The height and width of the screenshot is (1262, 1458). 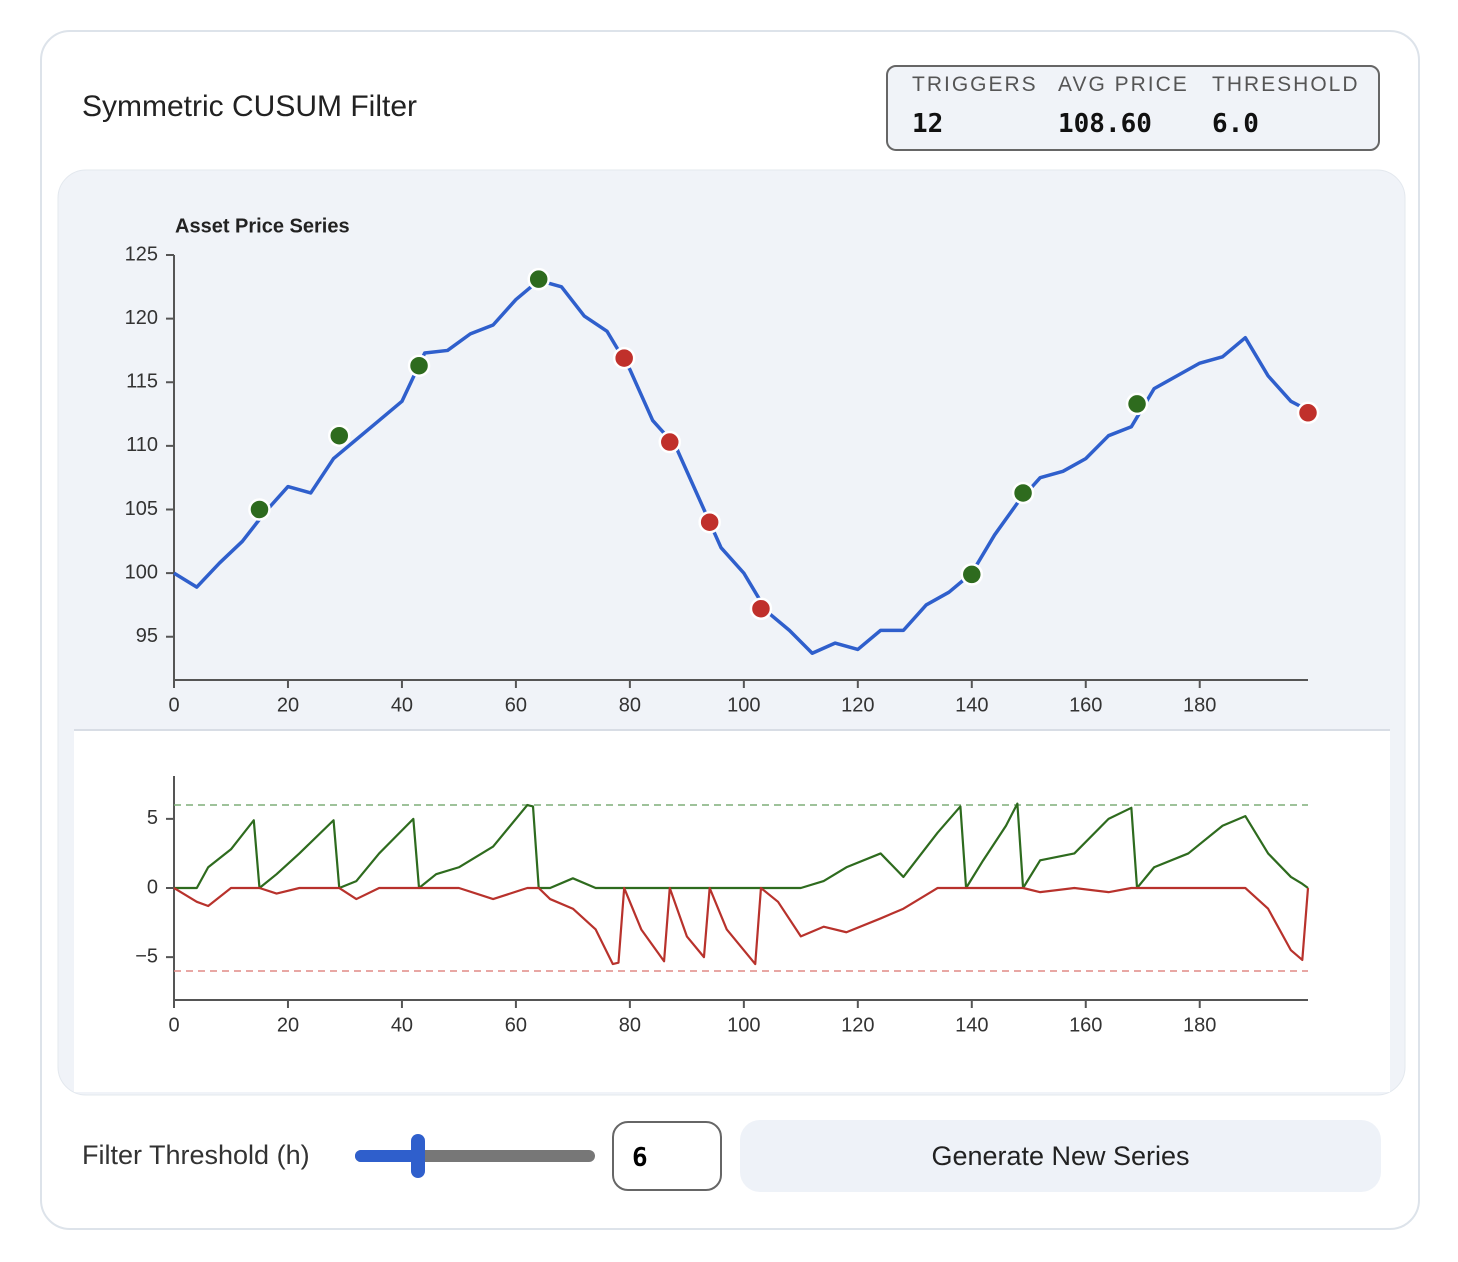 I want to click on stat-value: 6.0, so click(x=1235, y=124).